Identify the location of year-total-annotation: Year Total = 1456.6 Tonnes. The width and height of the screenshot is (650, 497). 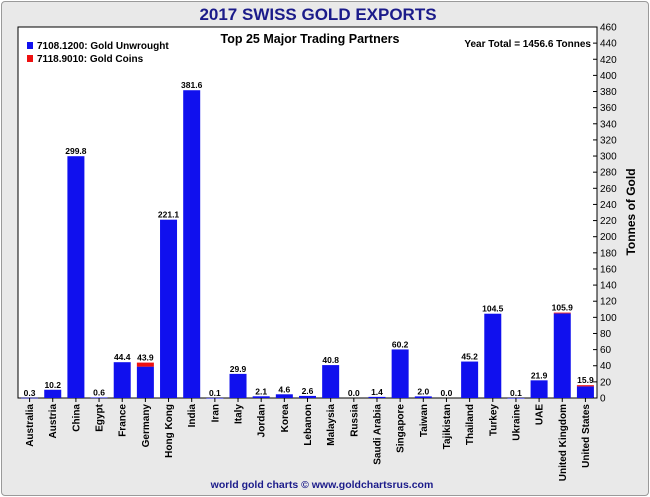
(527, 44).